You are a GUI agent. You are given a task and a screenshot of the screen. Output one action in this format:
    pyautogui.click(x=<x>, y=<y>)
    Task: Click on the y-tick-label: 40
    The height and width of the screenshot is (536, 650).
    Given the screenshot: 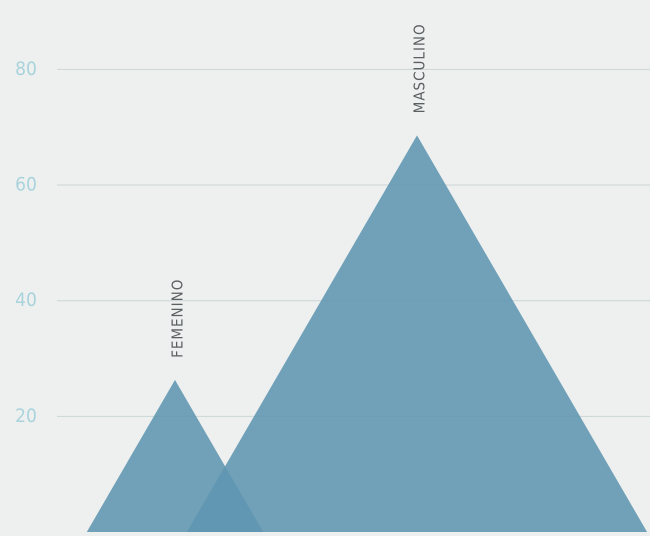 What is the action you would take?
    pyautogui.click(x=26, y=300)
    